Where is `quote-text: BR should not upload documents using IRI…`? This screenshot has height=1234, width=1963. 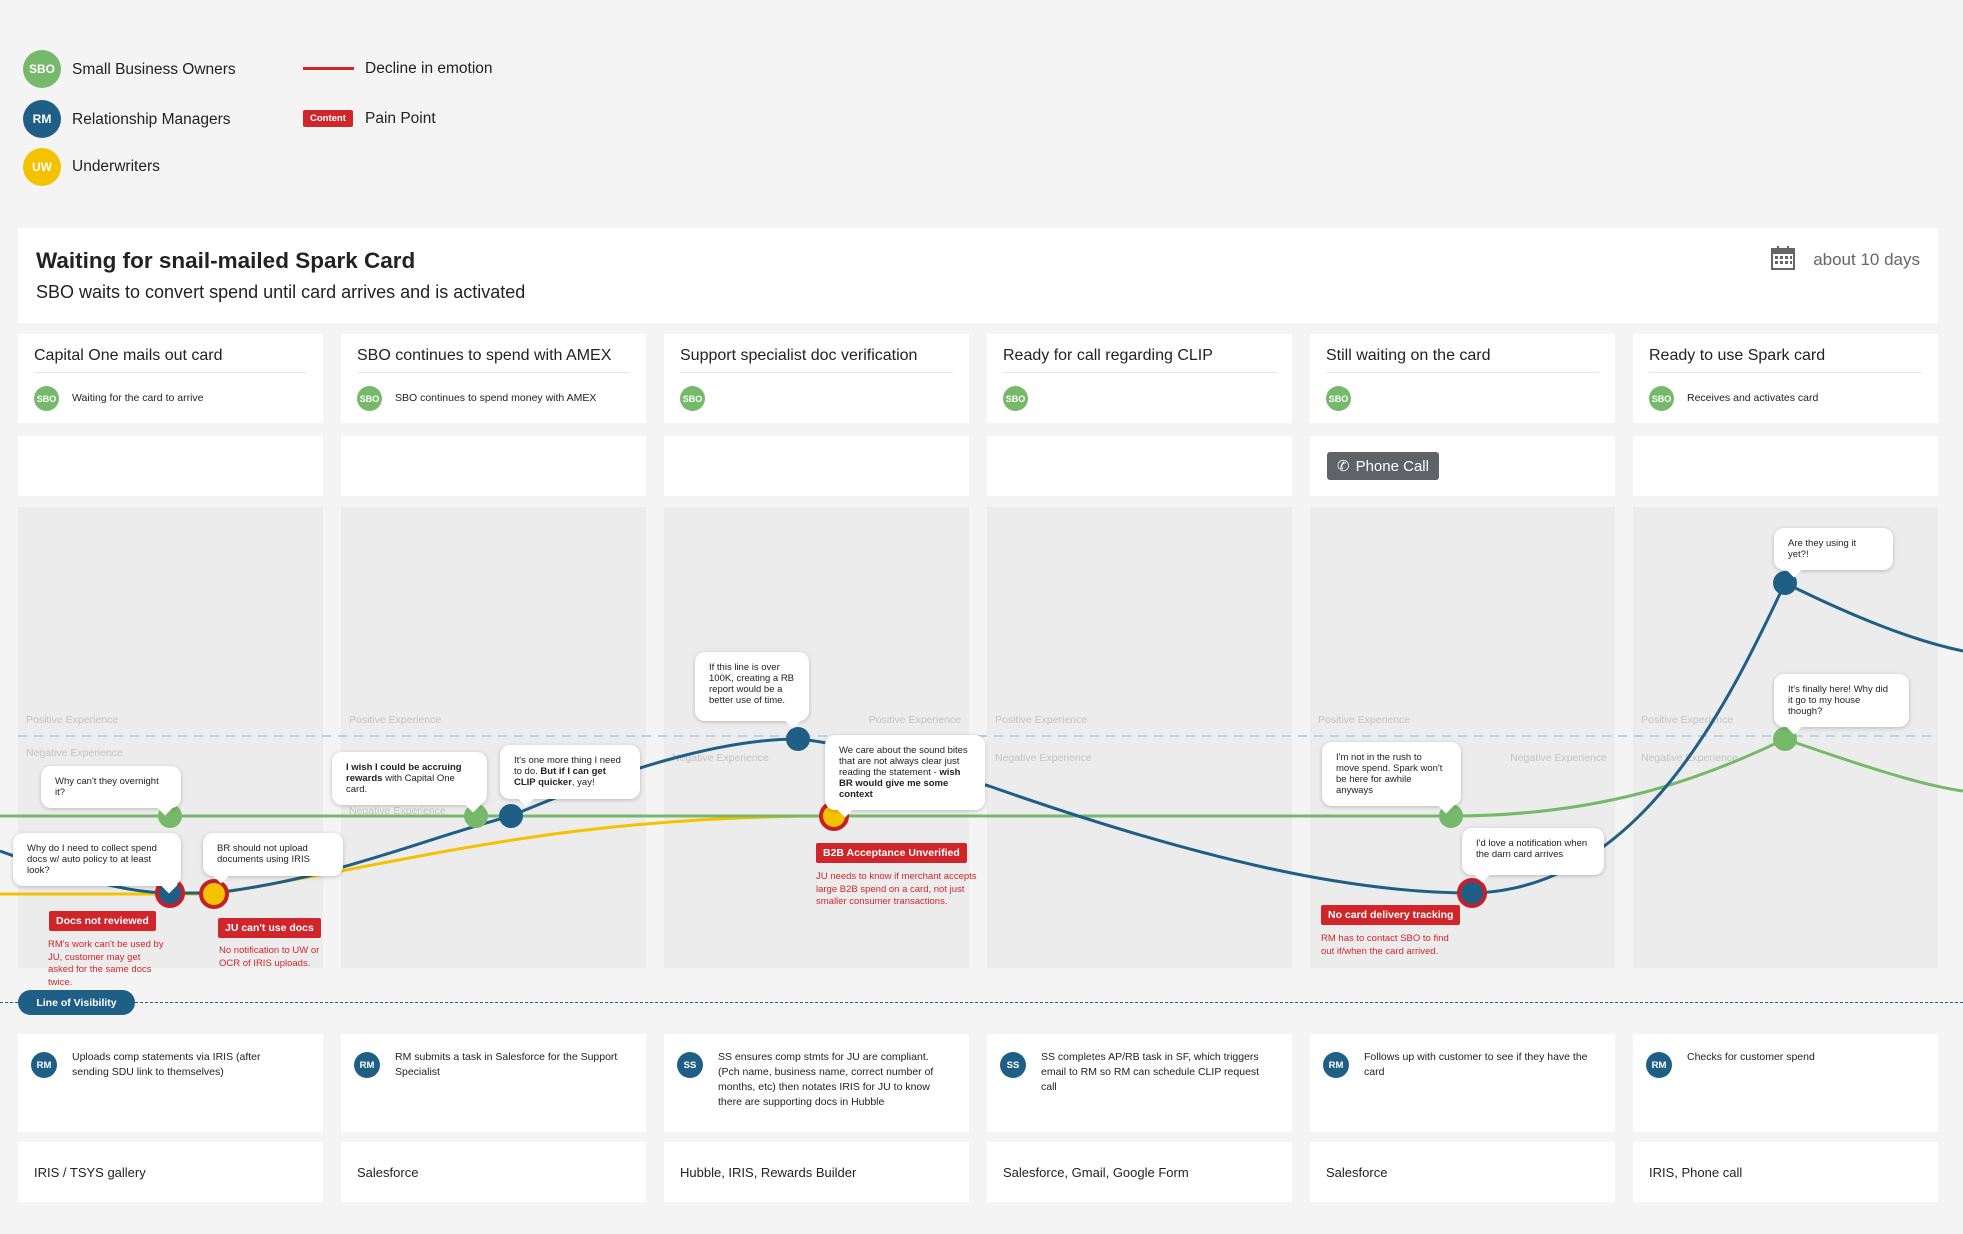 quote-text: BR should not upload documents using IRI… is located at coordinates (263, 854).